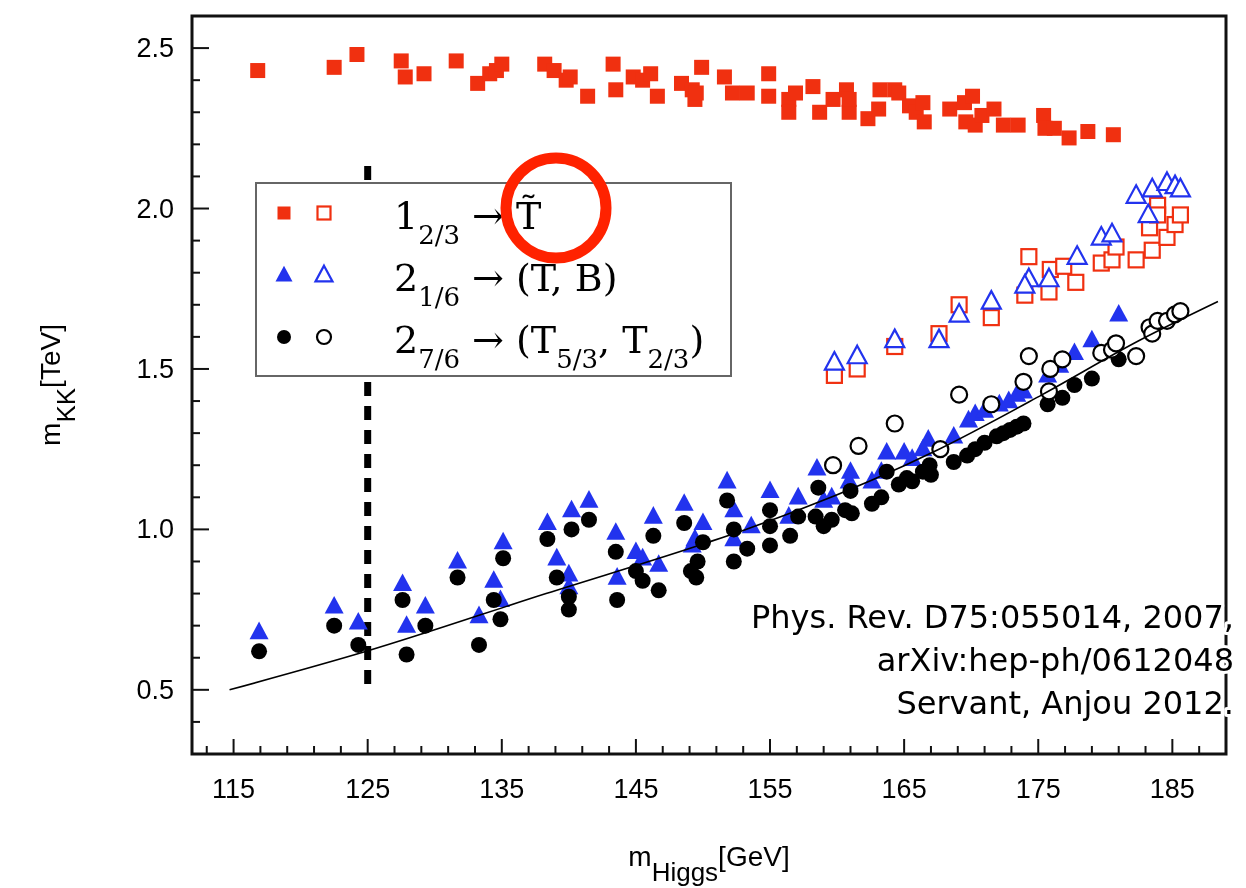  Describe the element at coordinates (368, 789) in the screenshot. I see `x-tick-label: 125` at that location.